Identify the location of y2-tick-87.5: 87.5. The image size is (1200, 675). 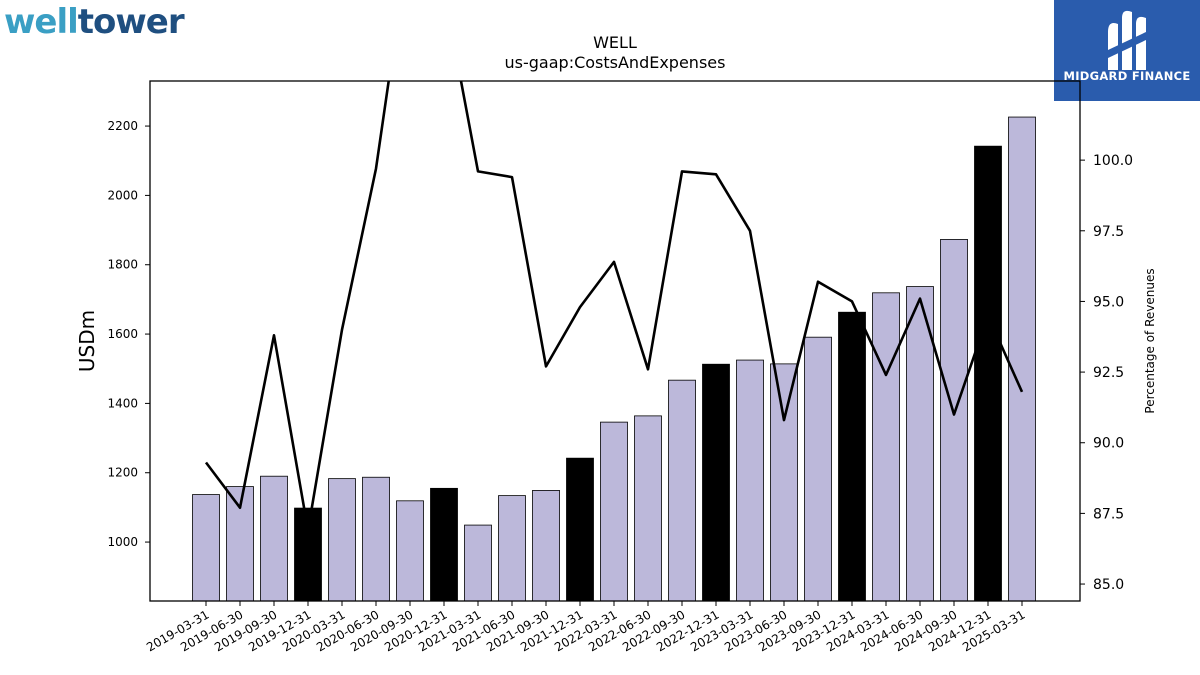
(1108, 514).